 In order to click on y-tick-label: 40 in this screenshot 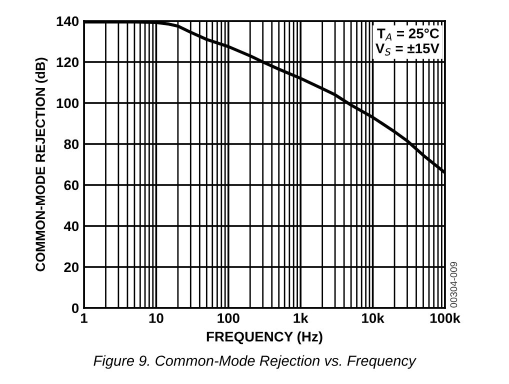, I will do `click(71, 226)`.